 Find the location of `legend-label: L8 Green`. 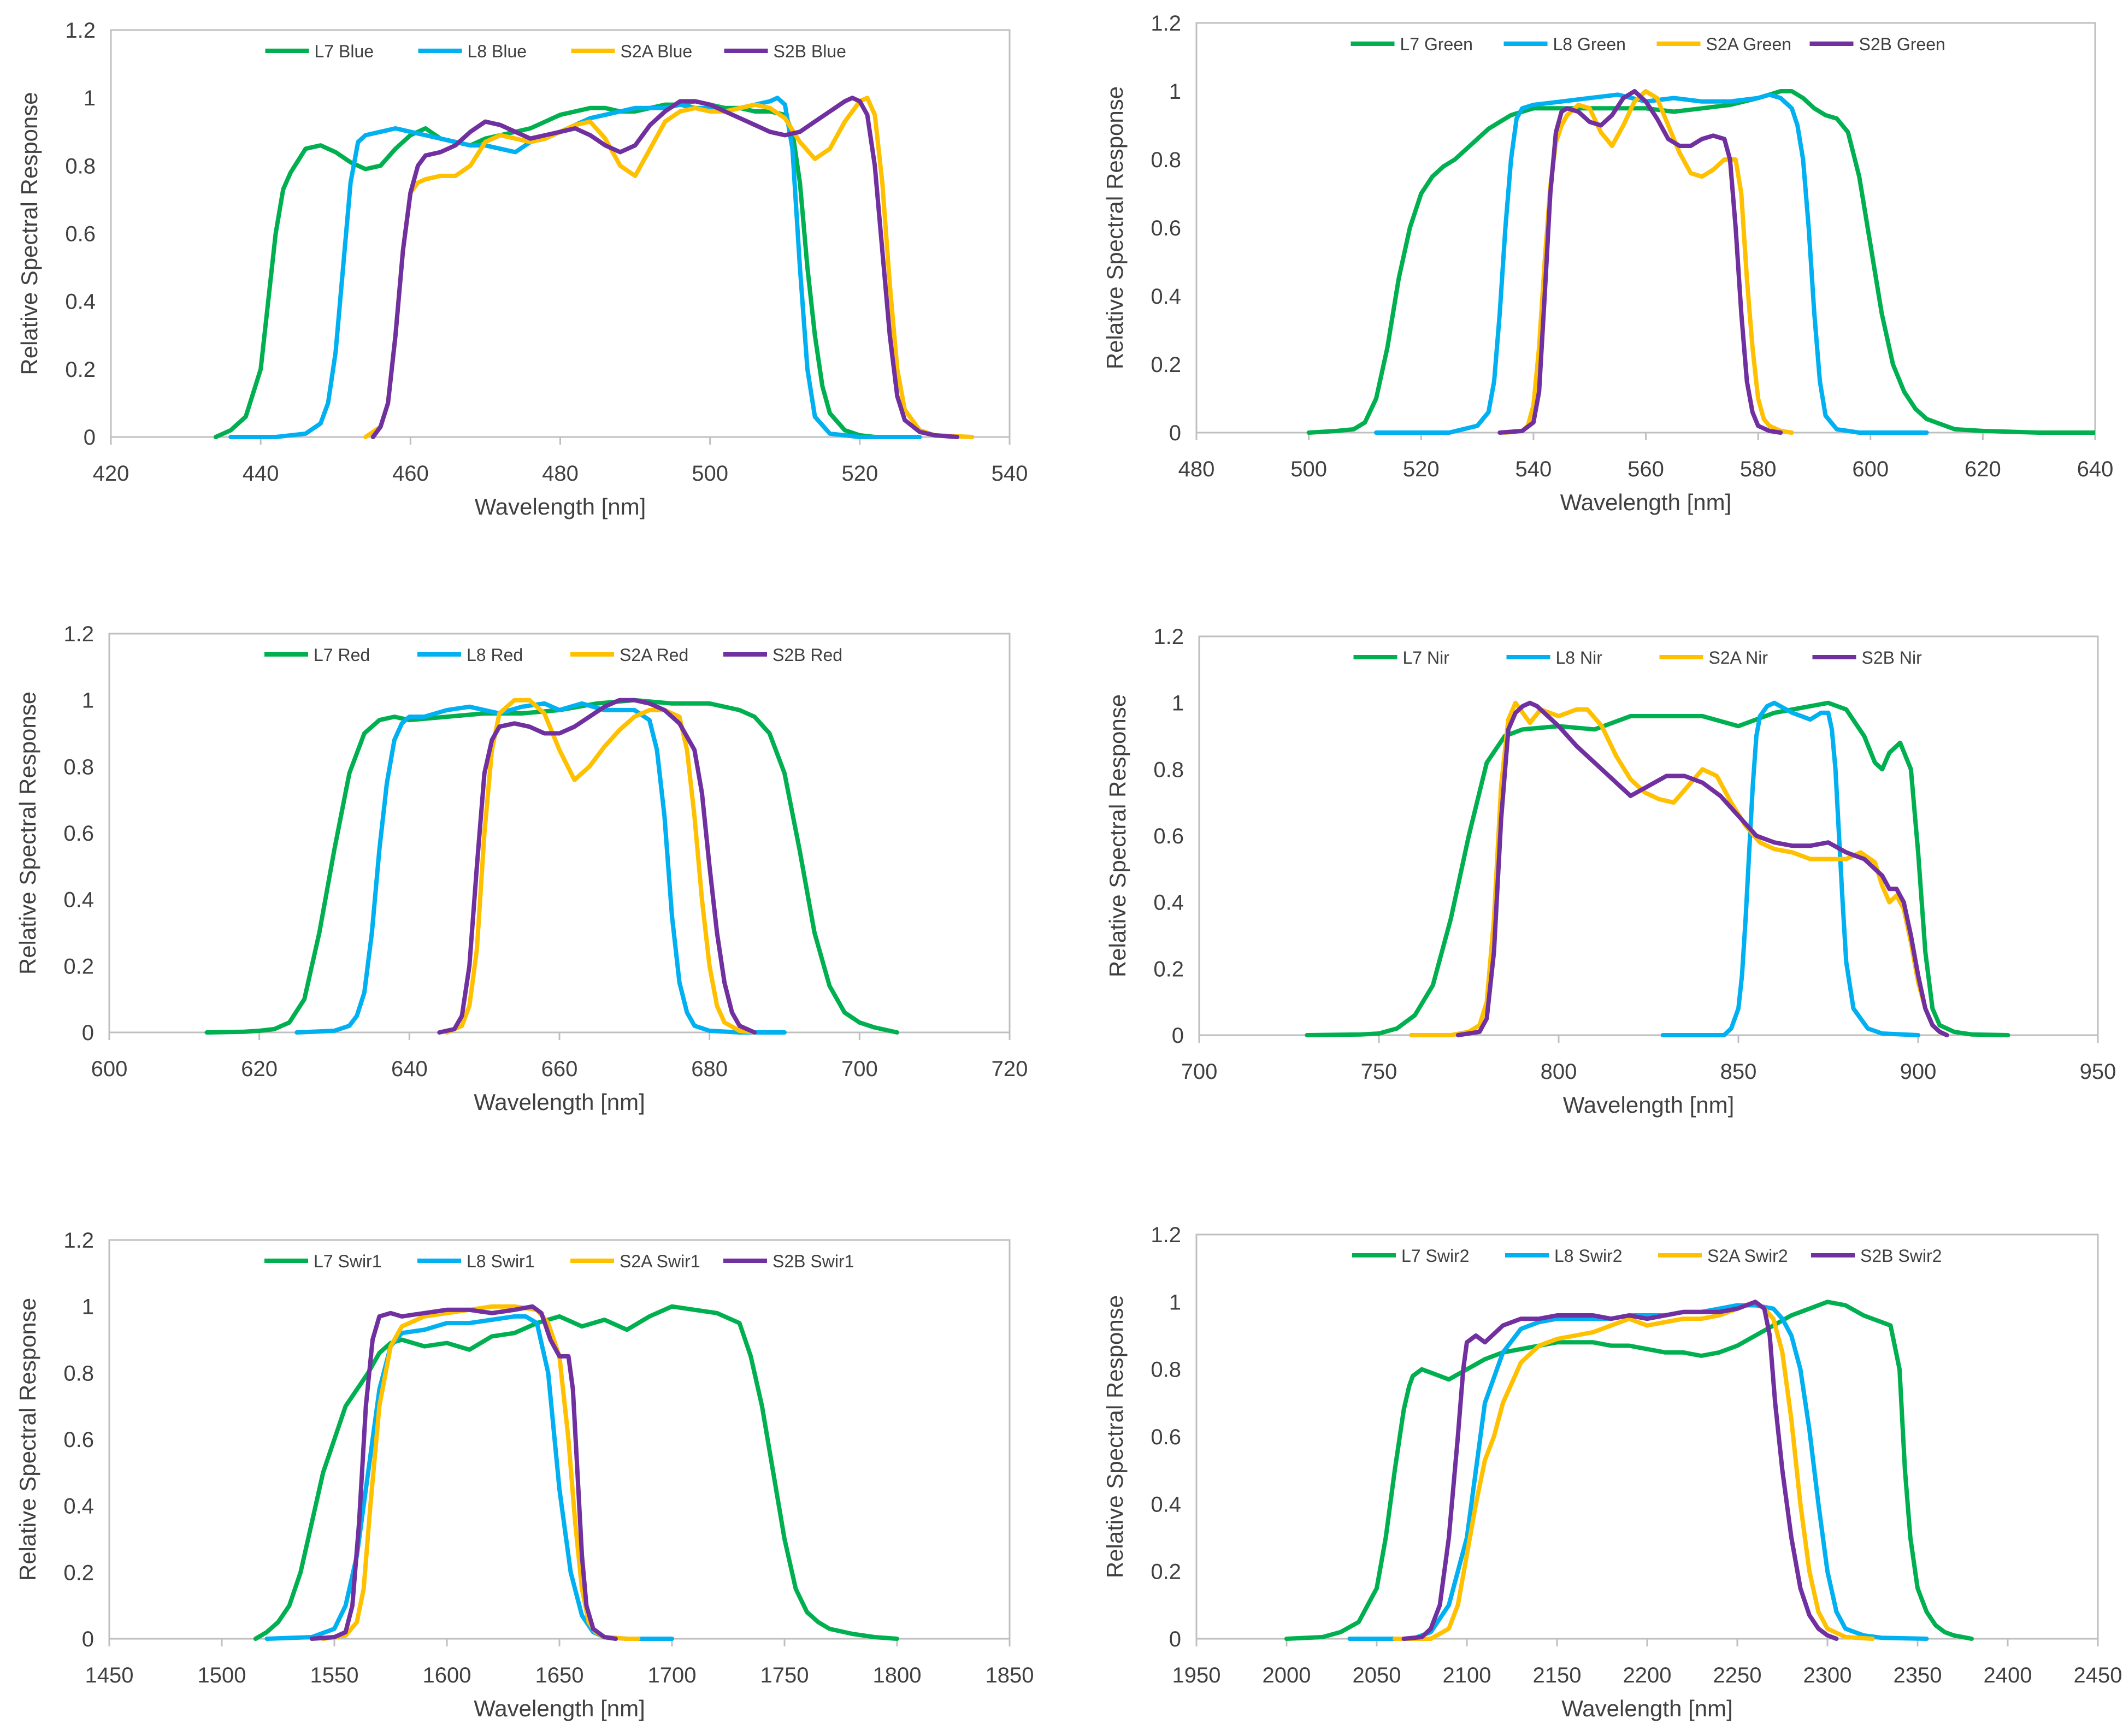

legend-label: L8 Green is located at coordinates (1590, 44).